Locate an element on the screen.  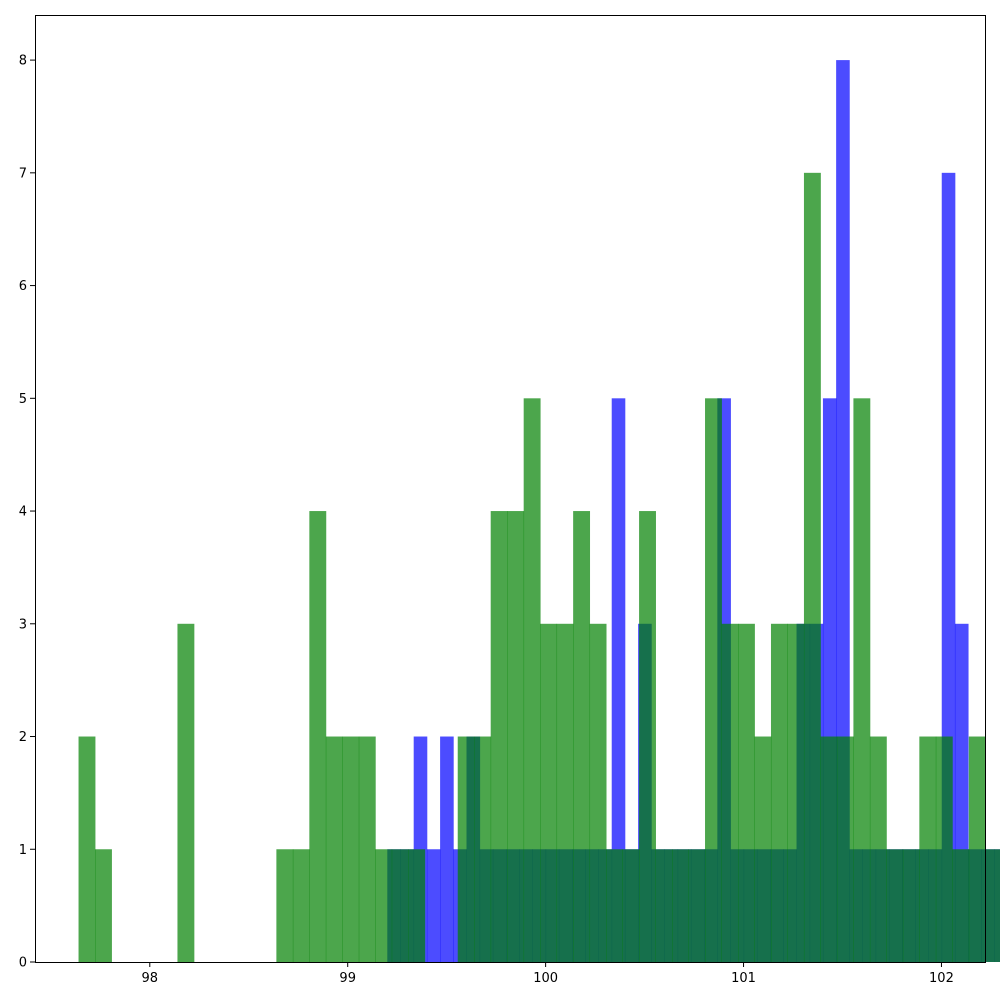
y-tick-label: 8 is located at coordinates (23, 61).